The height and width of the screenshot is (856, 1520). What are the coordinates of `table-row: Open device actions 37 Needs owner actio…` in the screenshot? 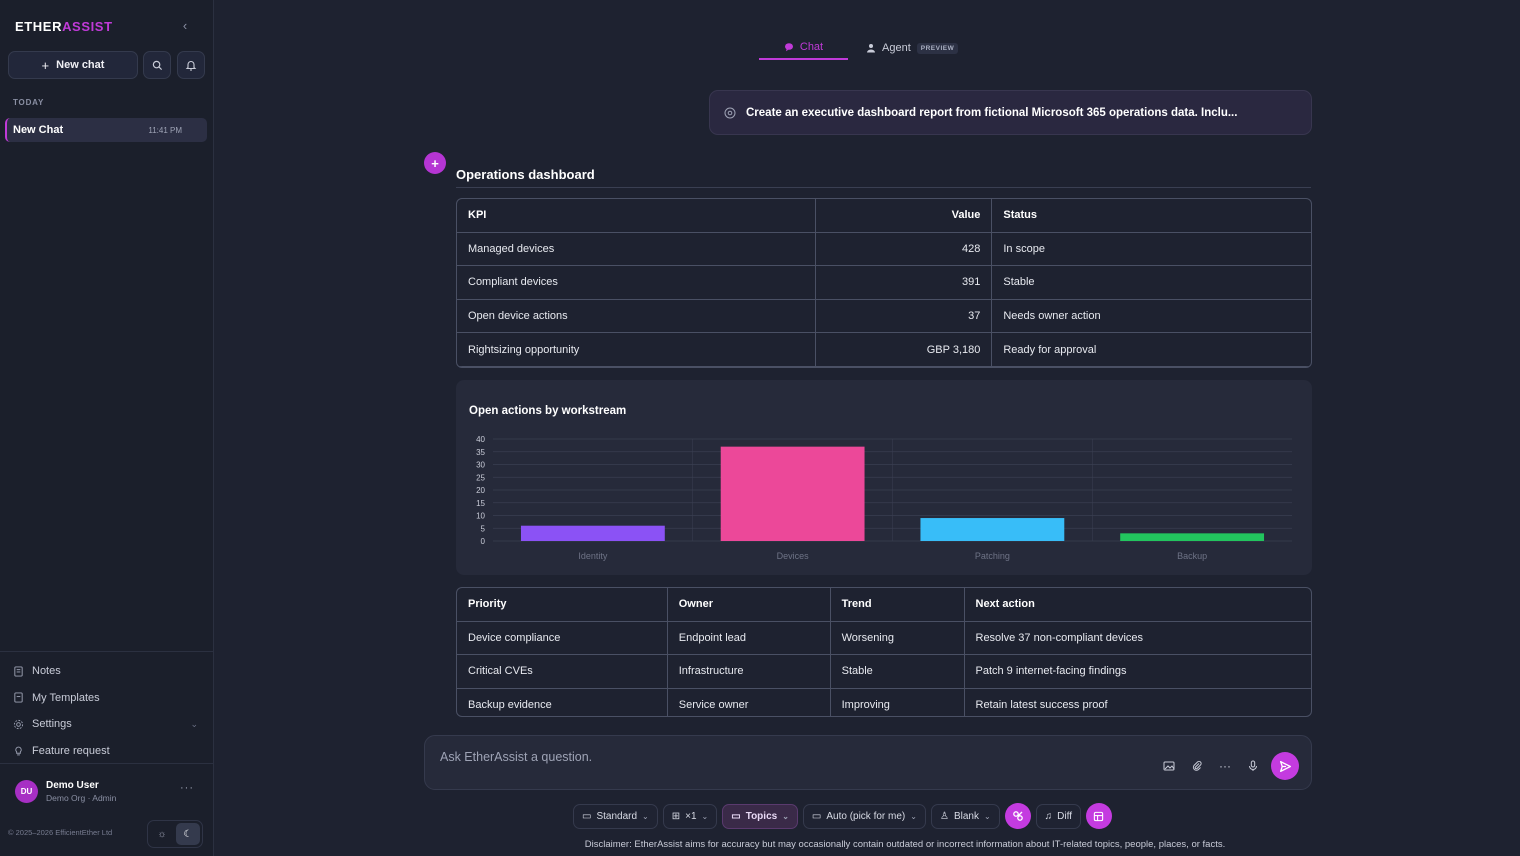 It's located at (884, 316).